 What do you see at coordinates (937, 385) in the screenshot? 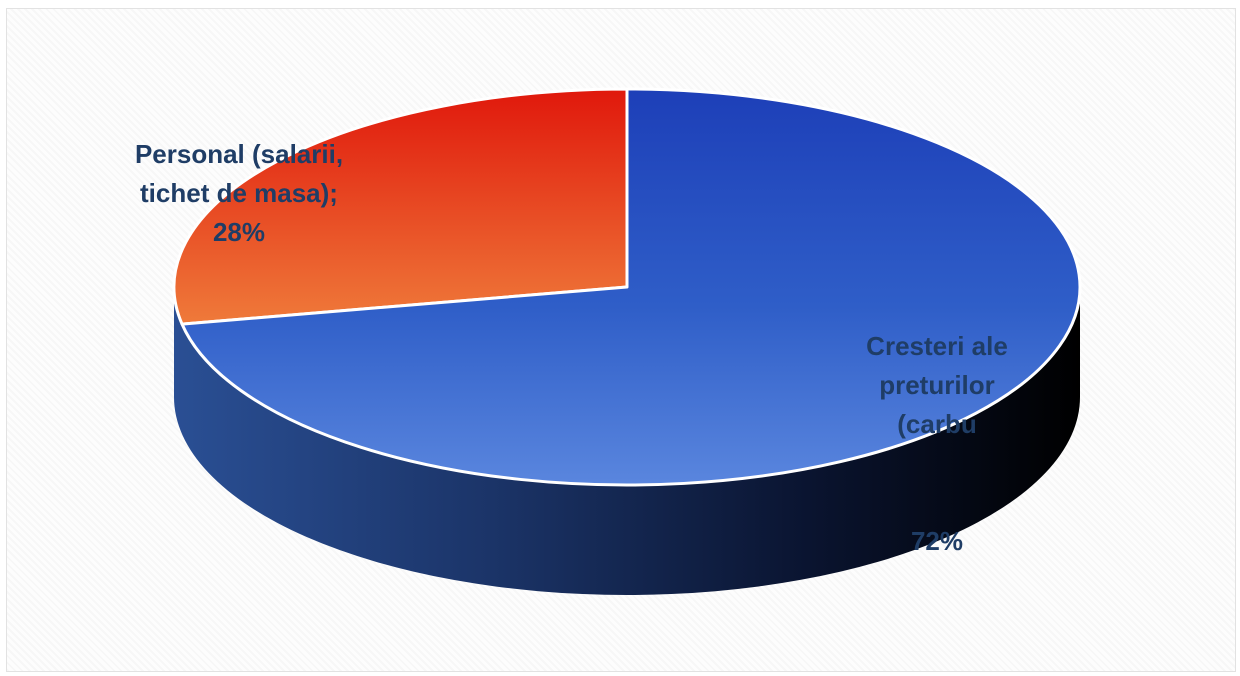
I see `slice-label-line: preturilor` at bounding box center [937, 385].